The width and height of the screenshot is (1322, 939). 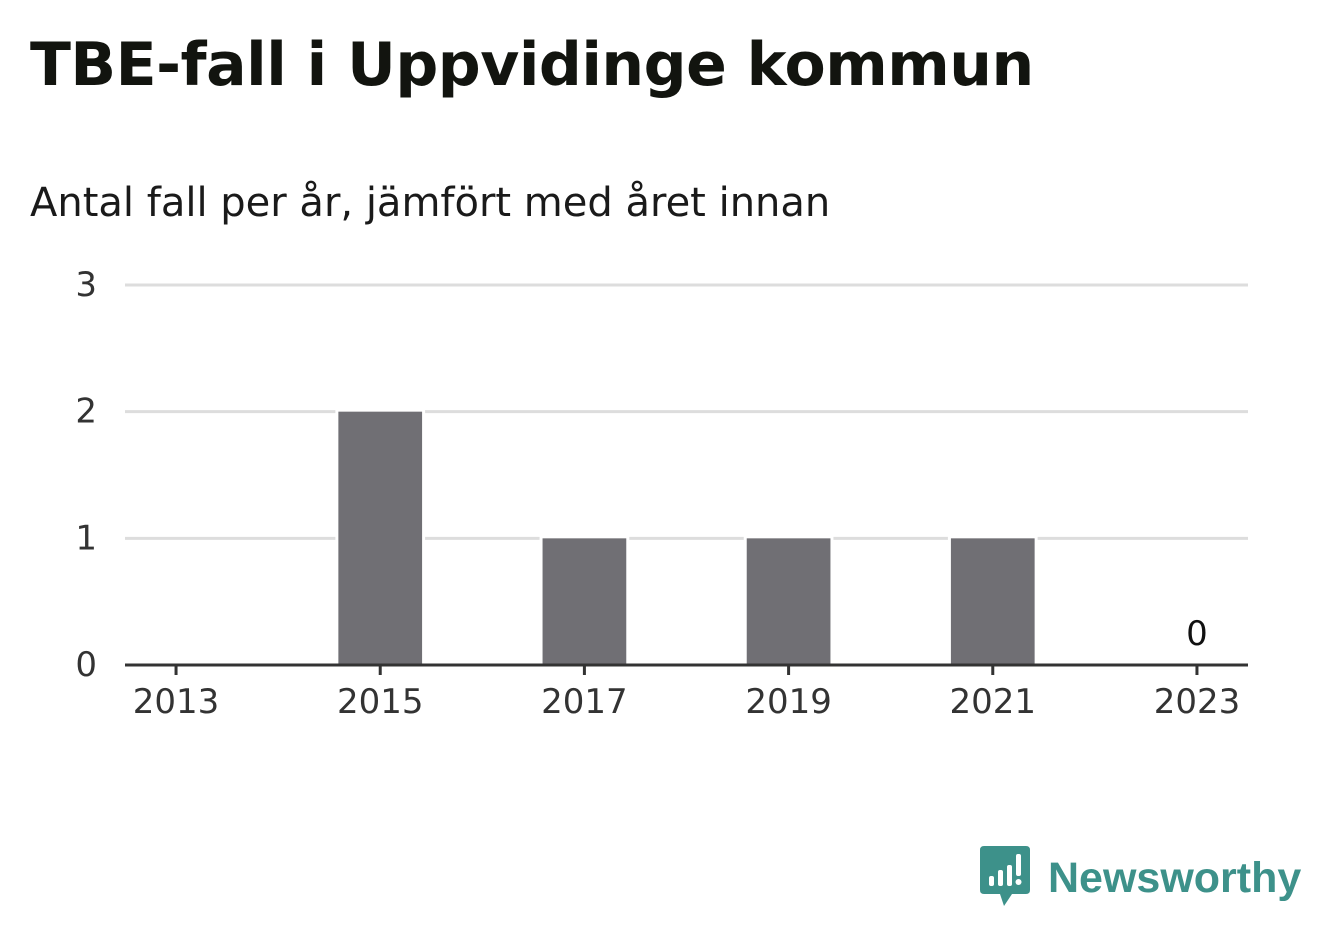 I want to click on y-tick-label: 0, so click(x=86, y=665).